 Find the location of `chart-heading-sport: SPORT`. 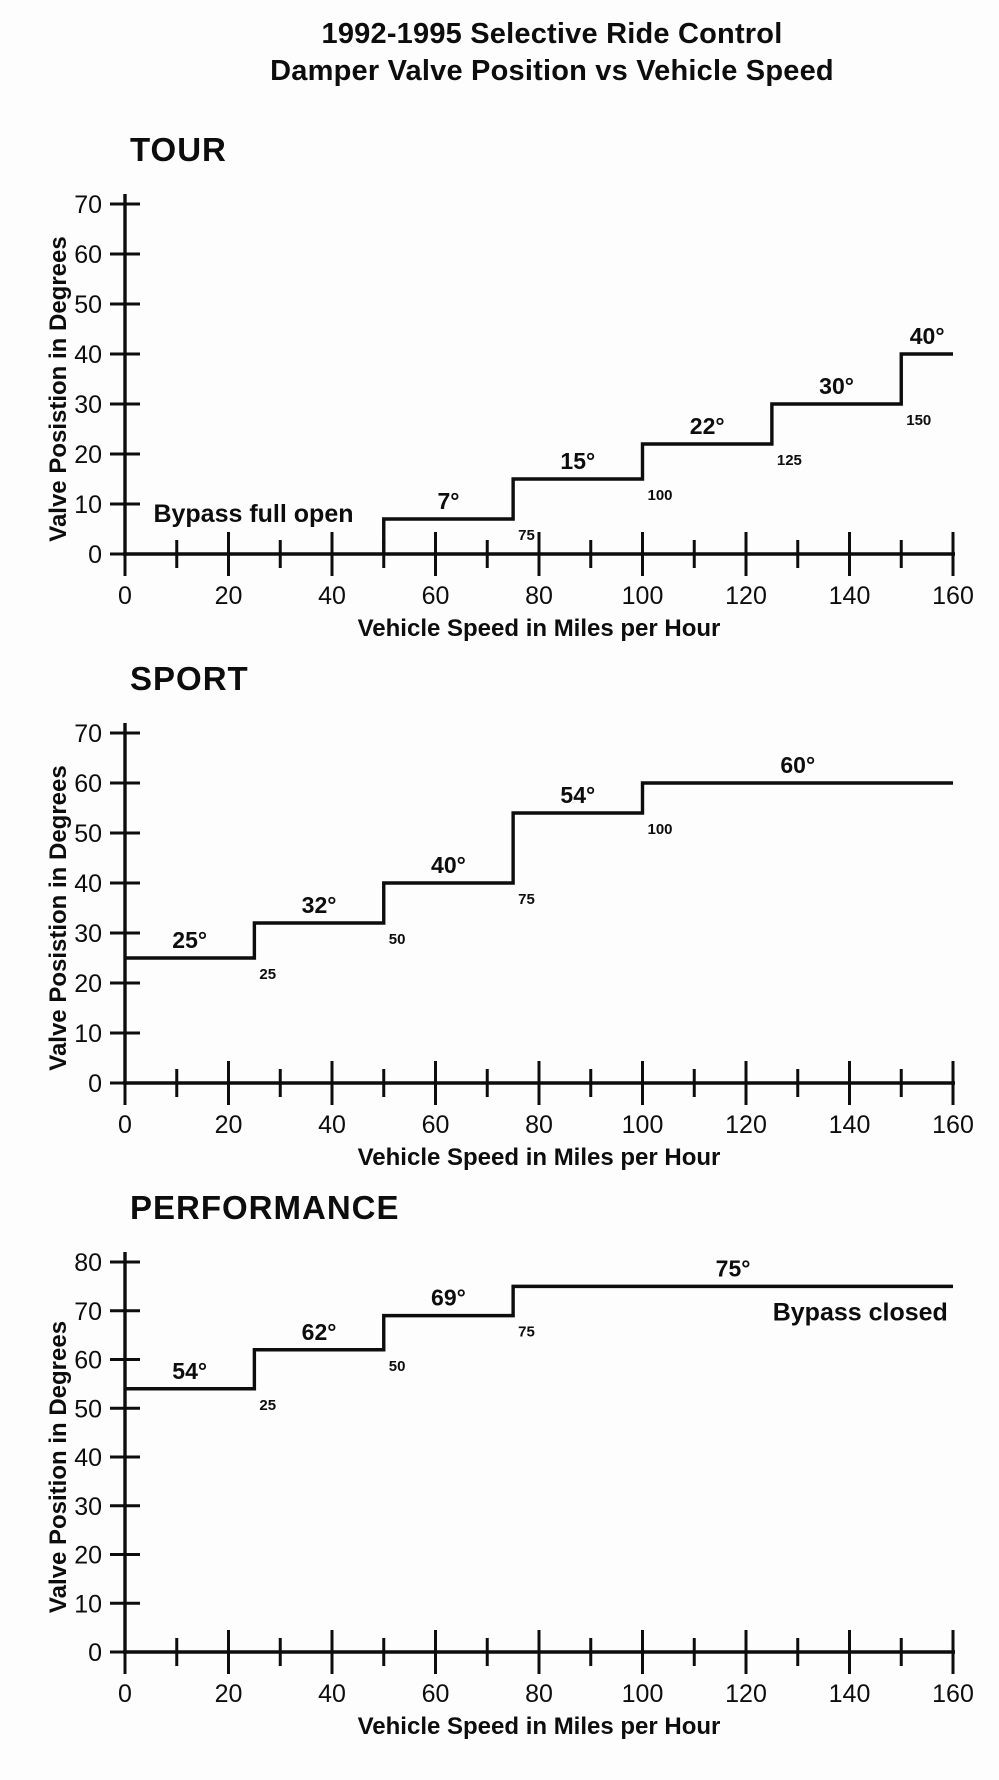

chart-heading-sport: SPORT is located at coordinates (189, 679).